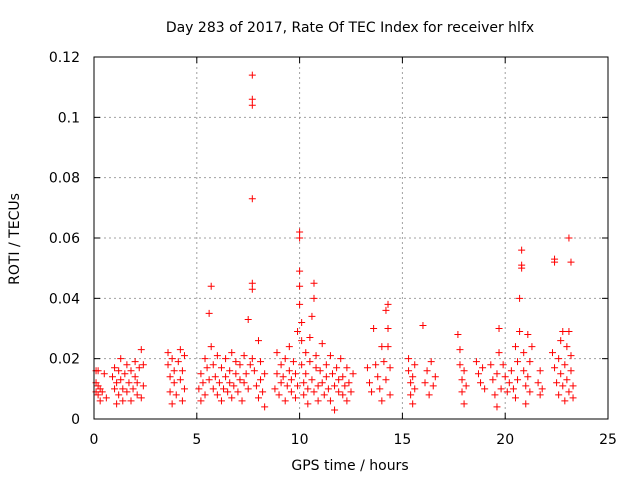 The image size is (640, 480). I want to click on y-axis-label: ROTI / TECUs, so click(15, 239).